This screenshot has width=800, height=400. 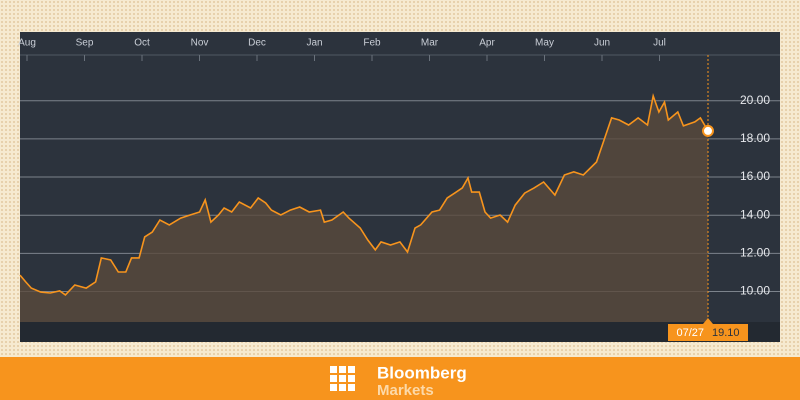 What do you see at coordinates (708, 321) in the screenshot?
I see `badge-arrow` at bounding box center [708, 321].